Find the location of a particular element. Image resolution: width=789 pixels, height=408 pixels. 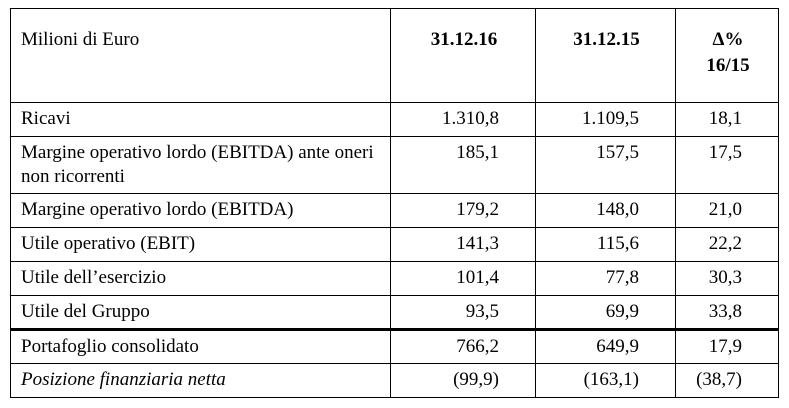

value-cell: 17,5 is located at coordinates (727, 165).